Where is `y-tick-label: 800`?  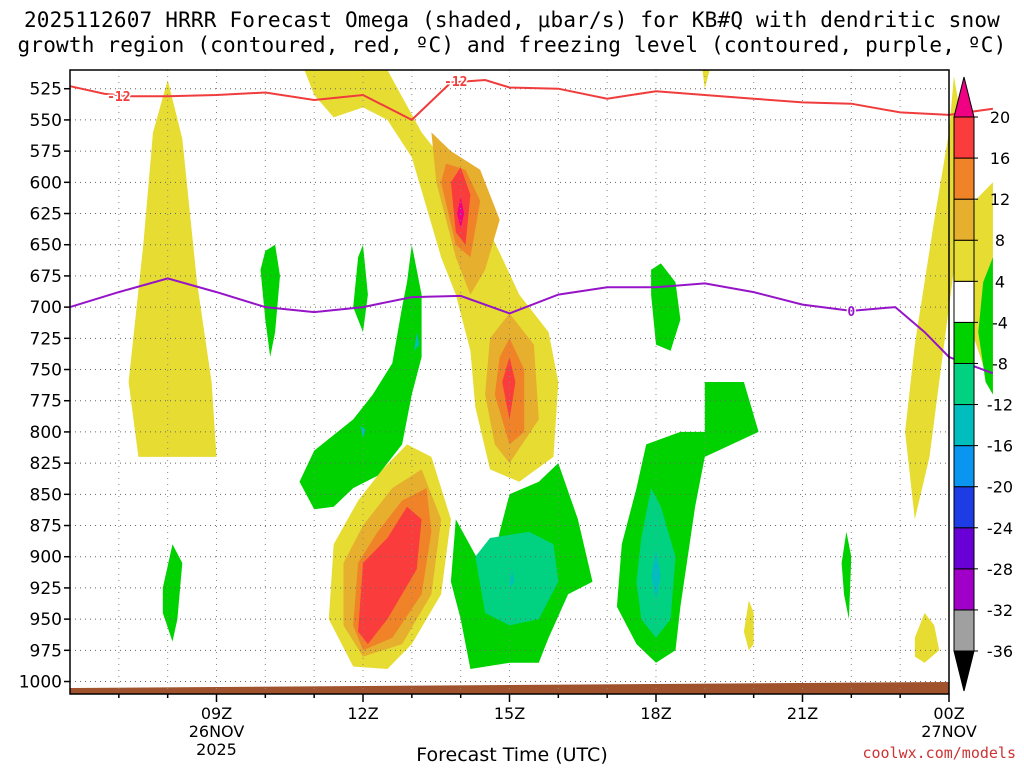
y-tick-label: 800 is located at coordinates (46, 433).